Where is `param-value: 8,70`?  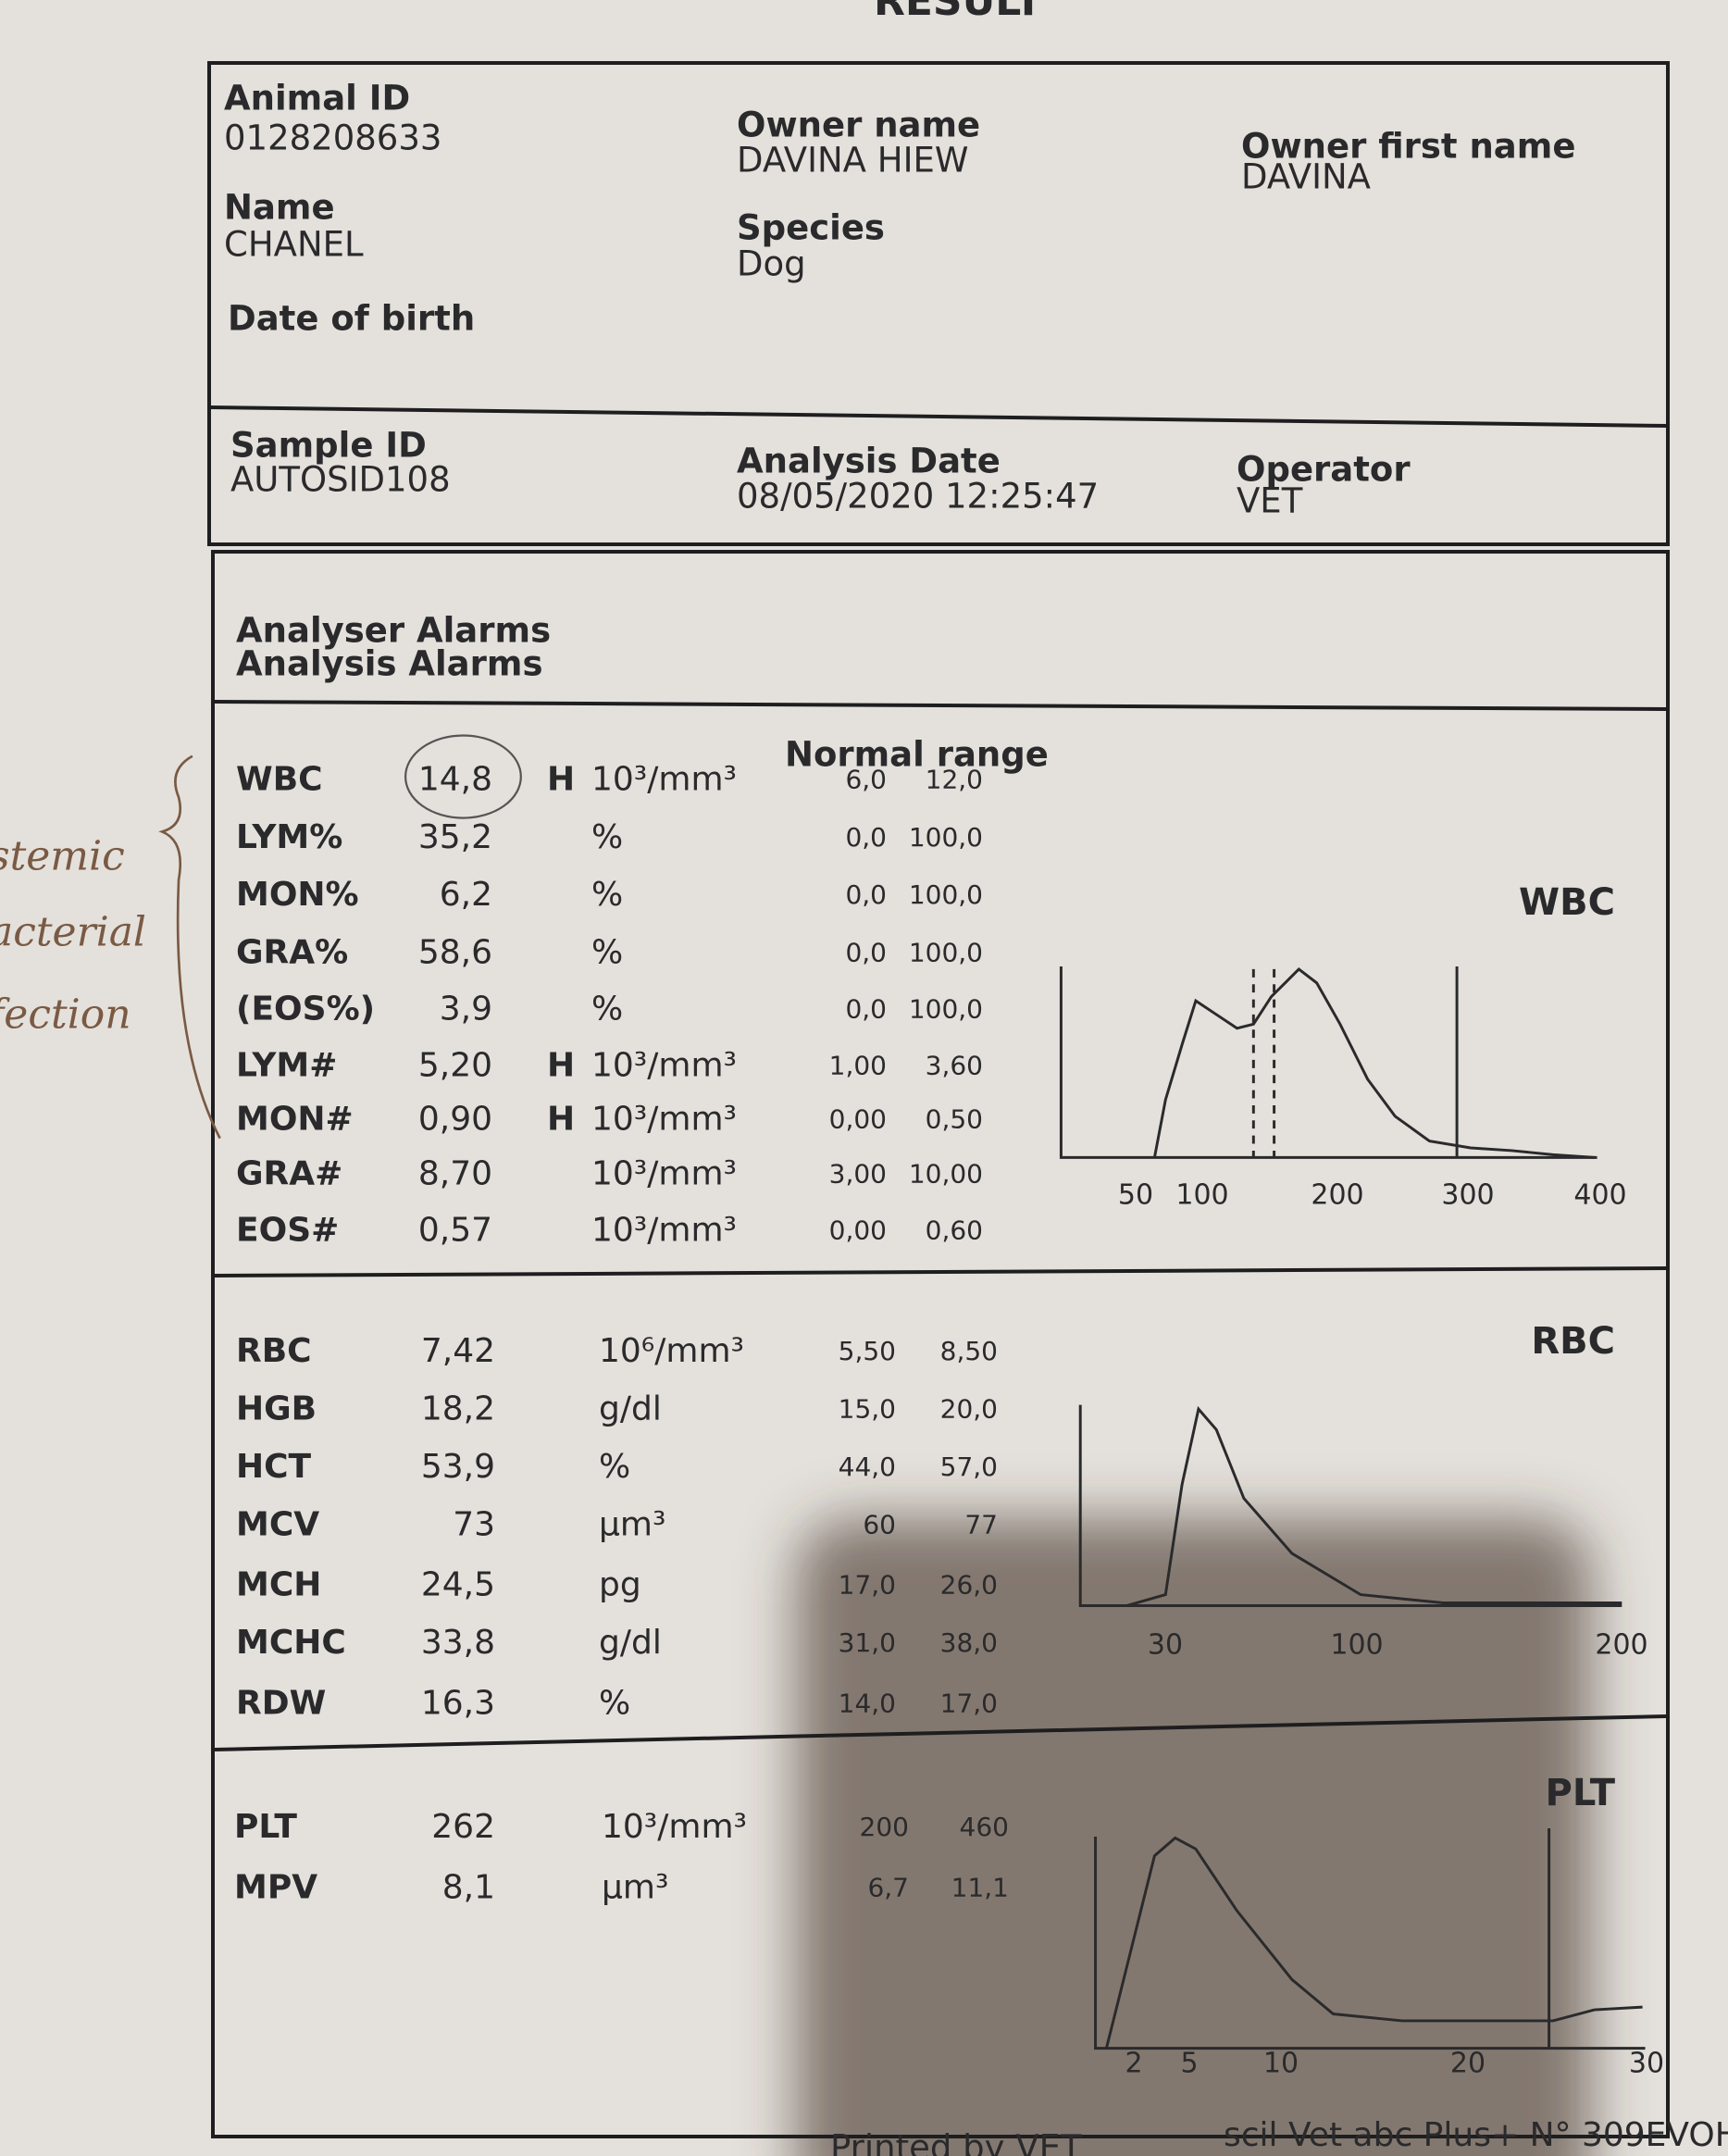 param-value: 8,70 is located at coordinates (455, 1174).